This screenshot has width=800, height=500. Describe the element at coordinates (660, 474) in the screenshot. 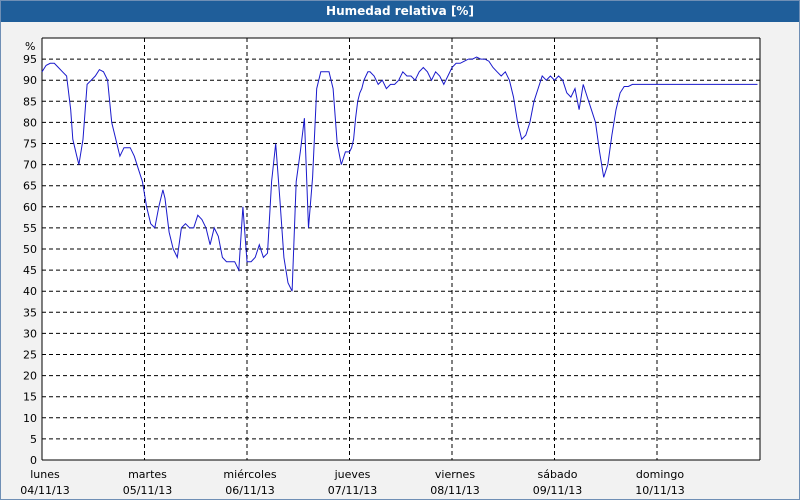

I see `x-tick-day: domingo` at that location.